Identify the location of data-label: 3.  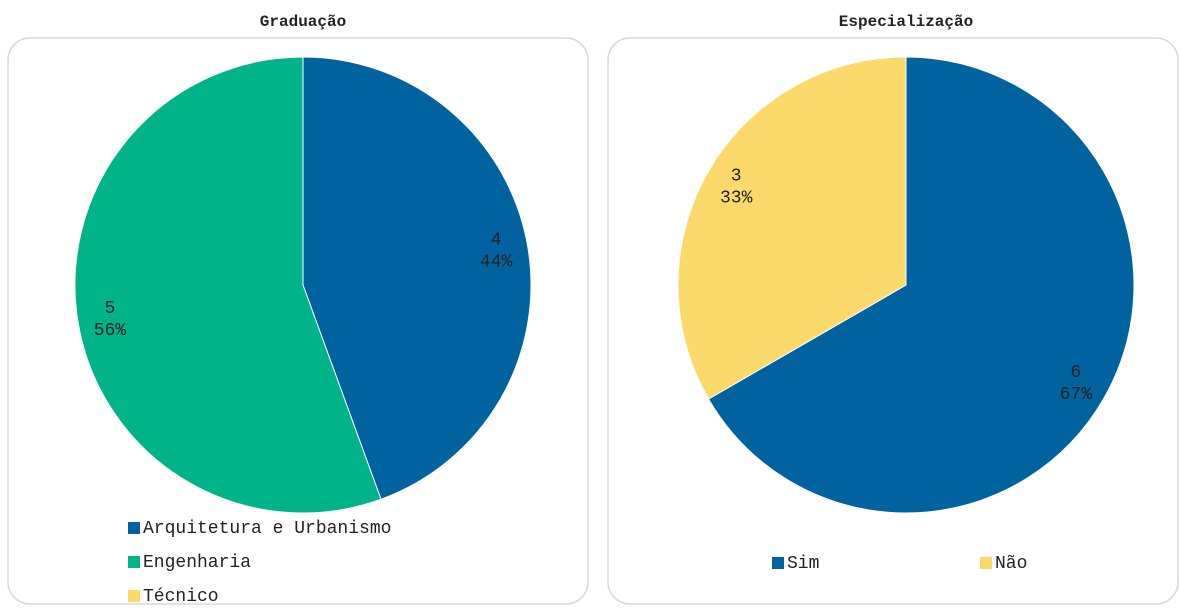
(736, 177).